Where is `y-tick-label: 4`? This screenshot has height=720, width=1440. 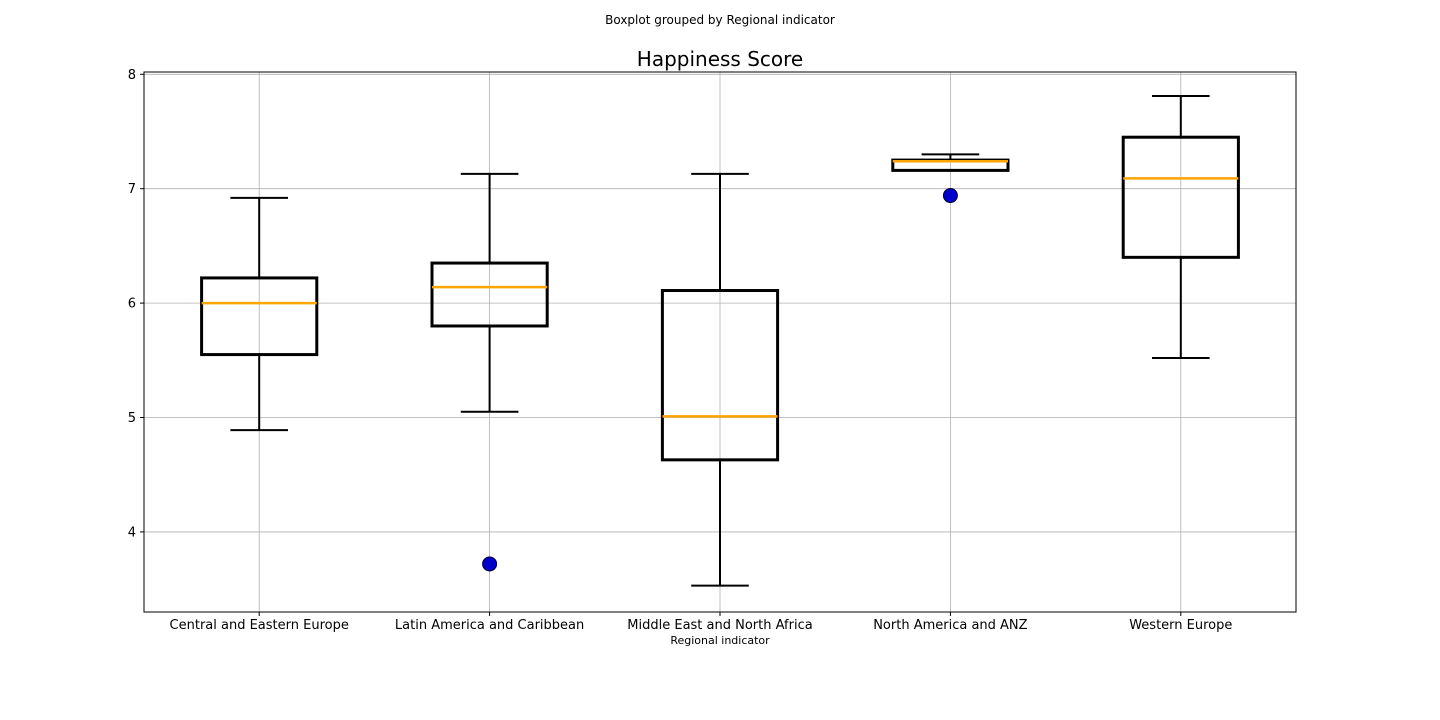 y-tick-label: 4 is located at coordinates (132, 532).